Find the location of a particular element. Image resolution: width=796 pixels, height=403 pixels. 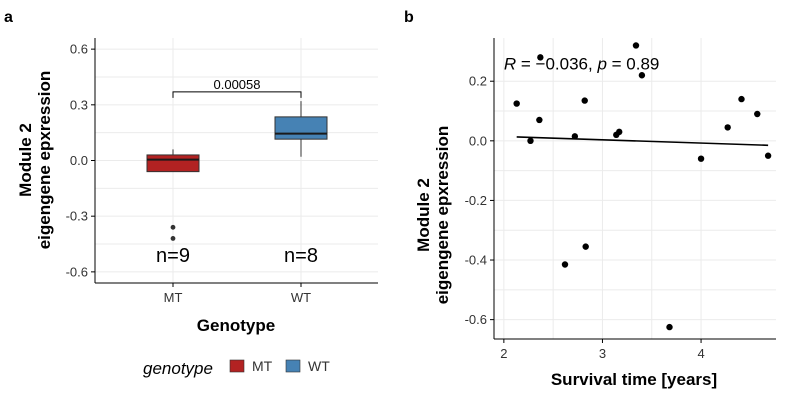

panel-b-x-tick-label: 3 is located at coordinates (602, 353).